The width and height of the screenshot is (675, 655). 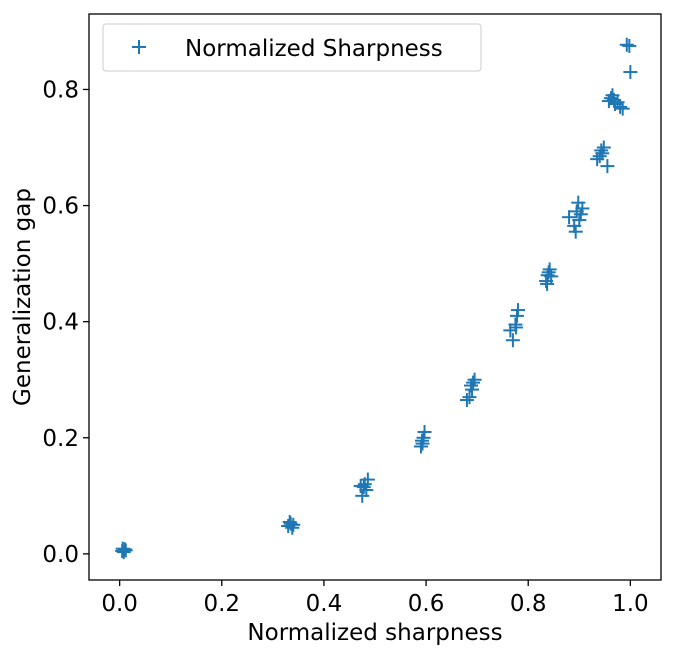 I want to click on legend: Normalized Sharpness, so click(x=292, y=47).